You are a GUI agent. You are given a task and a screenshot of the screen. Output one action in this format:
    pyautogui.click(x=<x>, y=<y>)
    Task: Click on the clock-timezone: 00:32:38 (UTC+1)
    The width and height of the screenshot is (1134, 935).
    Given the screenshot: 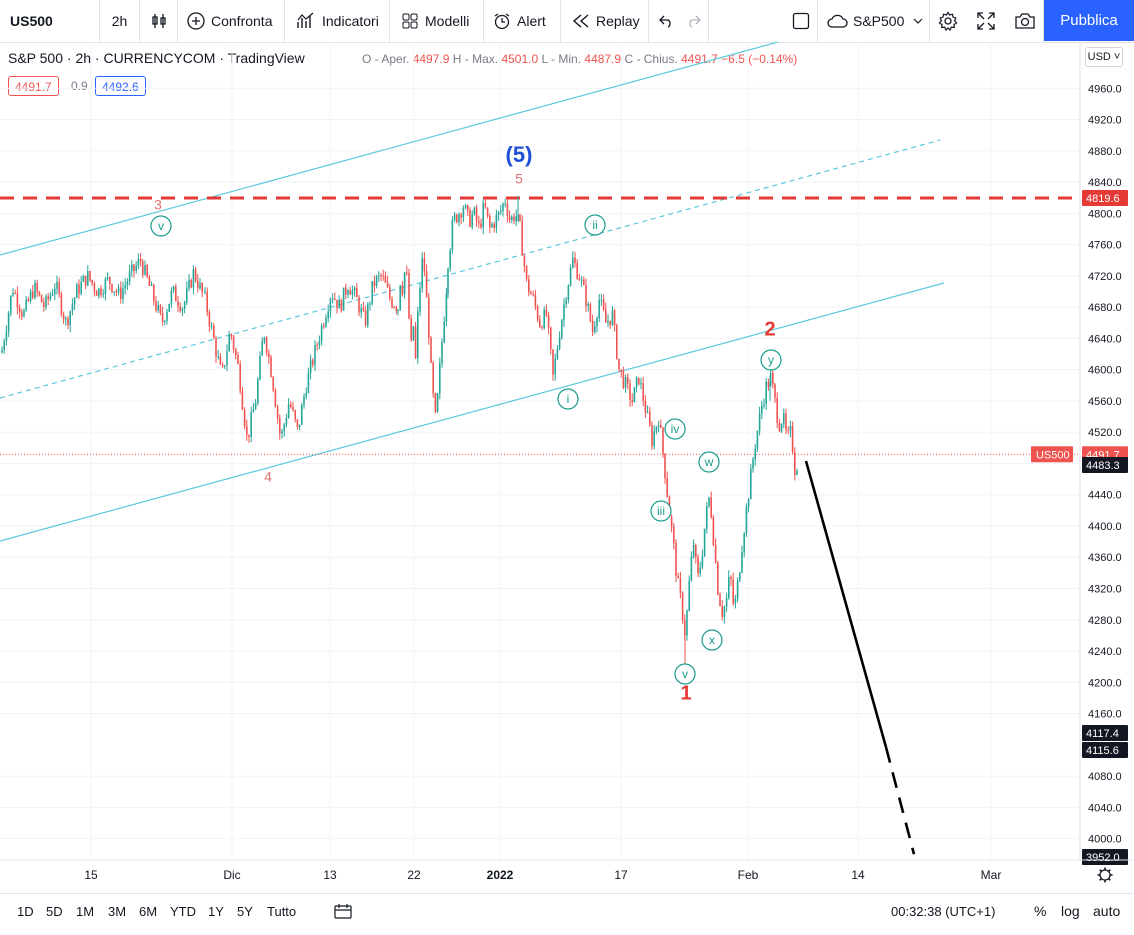 What is the action you would take?
    pyautogui.click(x=943, y=911)
    